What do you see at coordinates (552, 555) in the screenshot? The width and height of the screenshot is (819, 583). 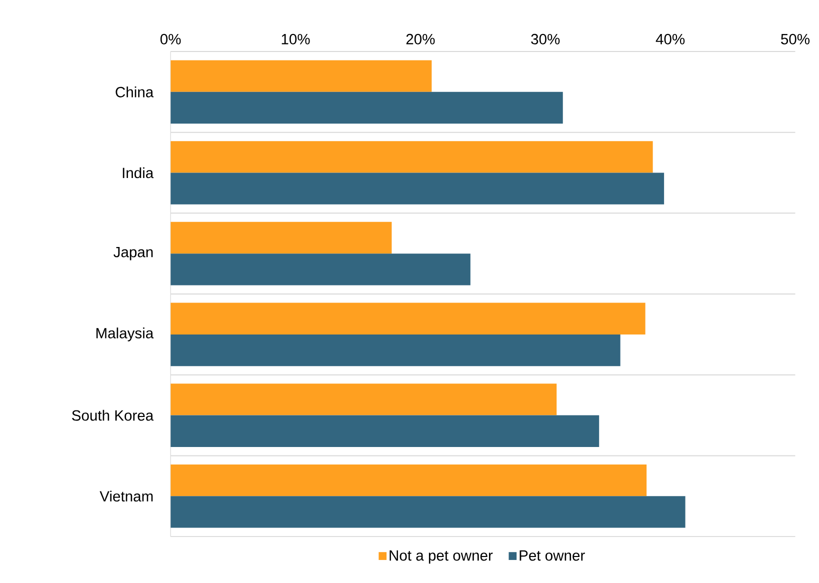 I see `legend-label: Pet owner` at bounding box center [552, 555].